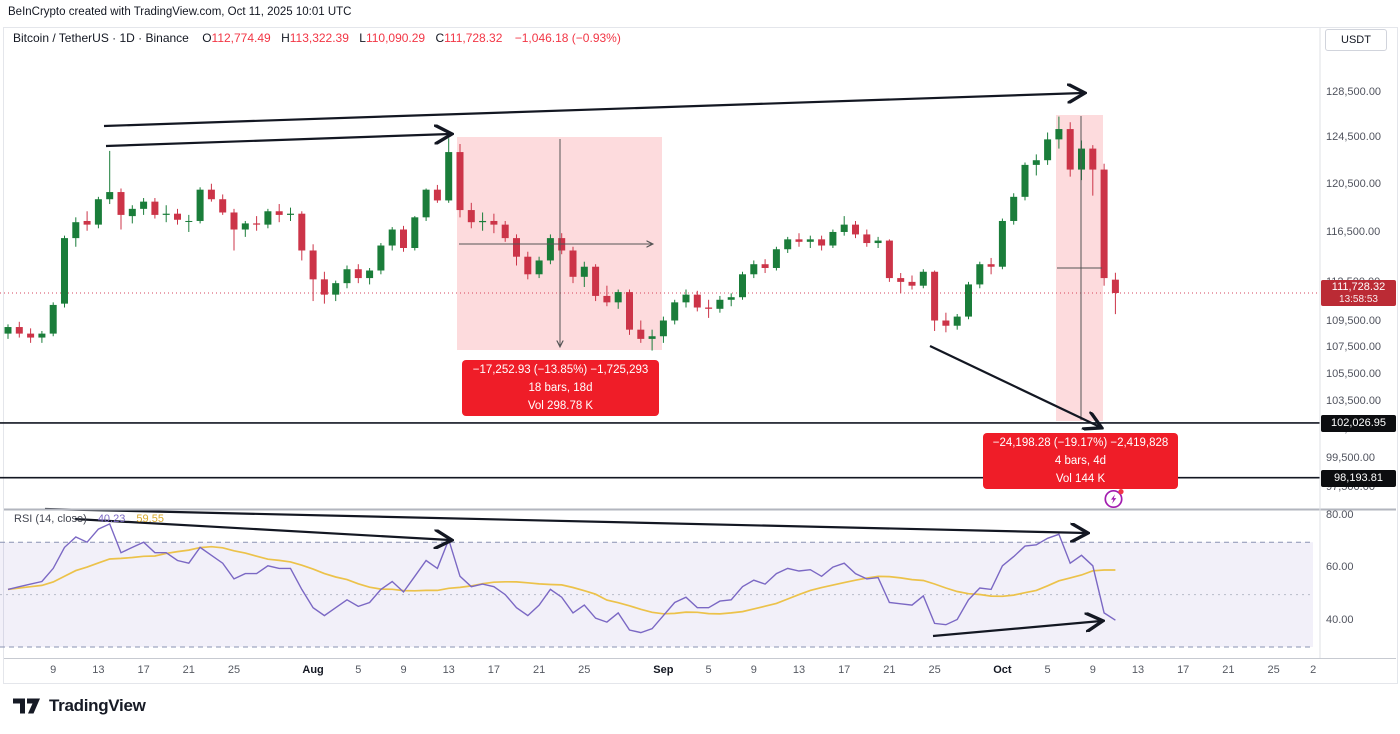 This screenshot has width=1400, height=734. What do you see at coordinates (285, 38) in the screenshot?
I see `high-label: H` at bounding box center [285, 38].